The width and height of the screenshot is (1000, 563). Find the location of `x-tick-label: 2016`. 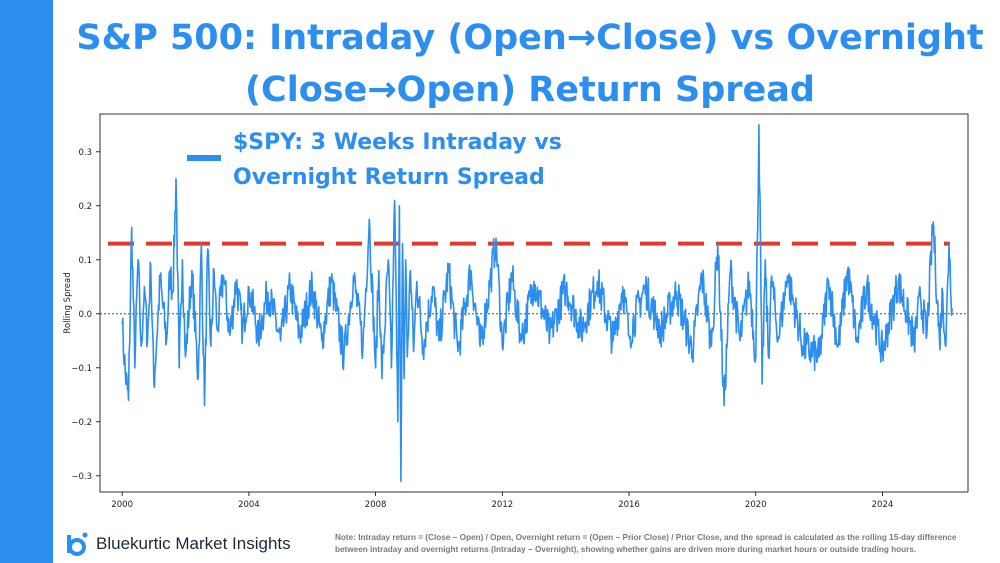

x-tick-label: 2016 is located at coordinates (629, 505).